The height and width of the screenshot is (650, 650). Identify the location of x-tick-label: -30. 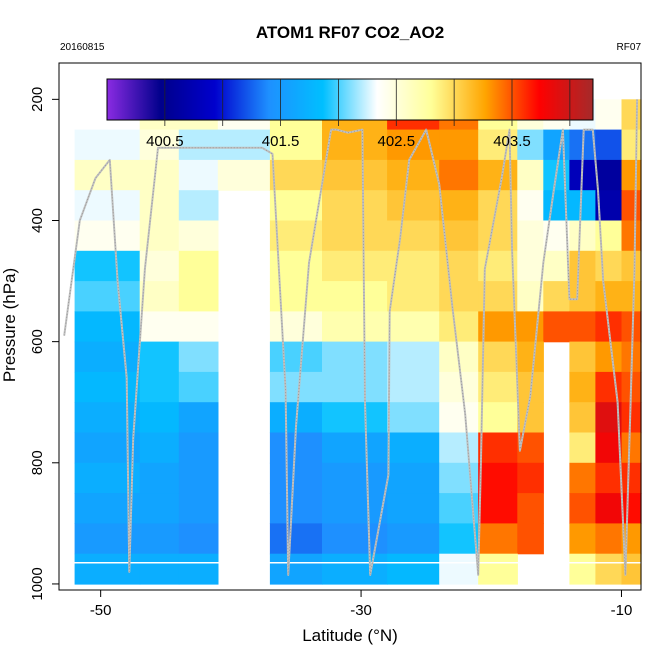
(361, 610).